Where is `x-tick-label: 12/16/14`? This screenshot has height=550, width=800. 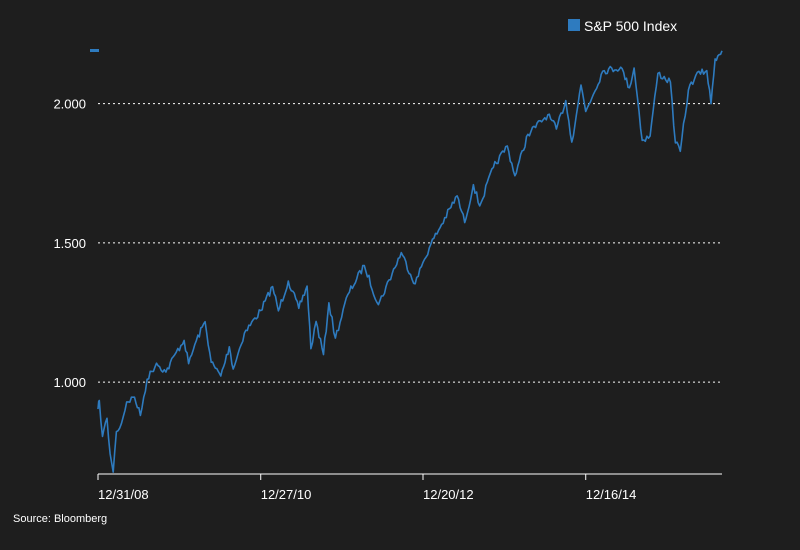 x-tick-label: 12/16/14 is located at coordinates (611, 494).